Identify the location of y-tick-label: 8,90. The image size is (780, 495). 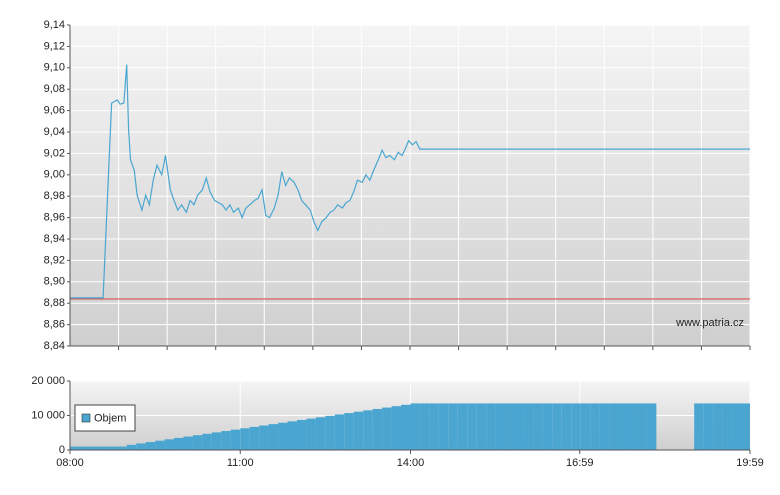
(54, 282).